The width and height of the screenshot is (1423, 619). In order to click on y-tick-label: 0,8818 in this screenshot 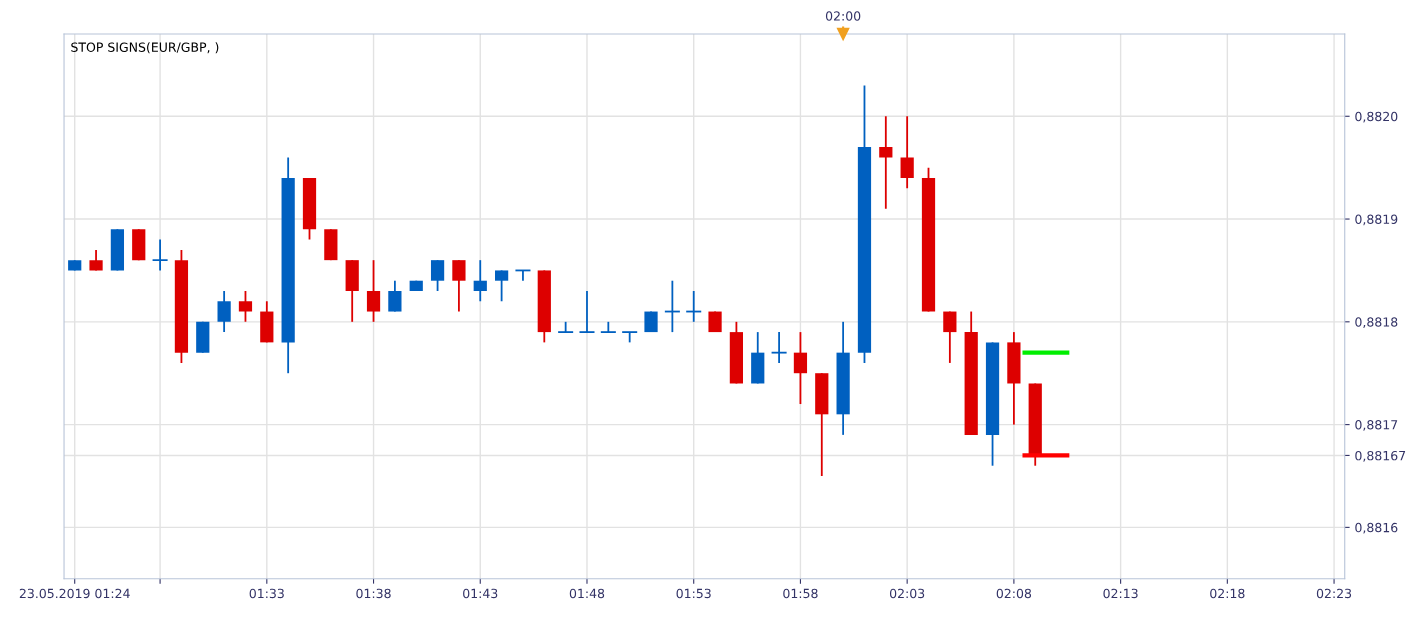, I will do `click(1376, 323)`.